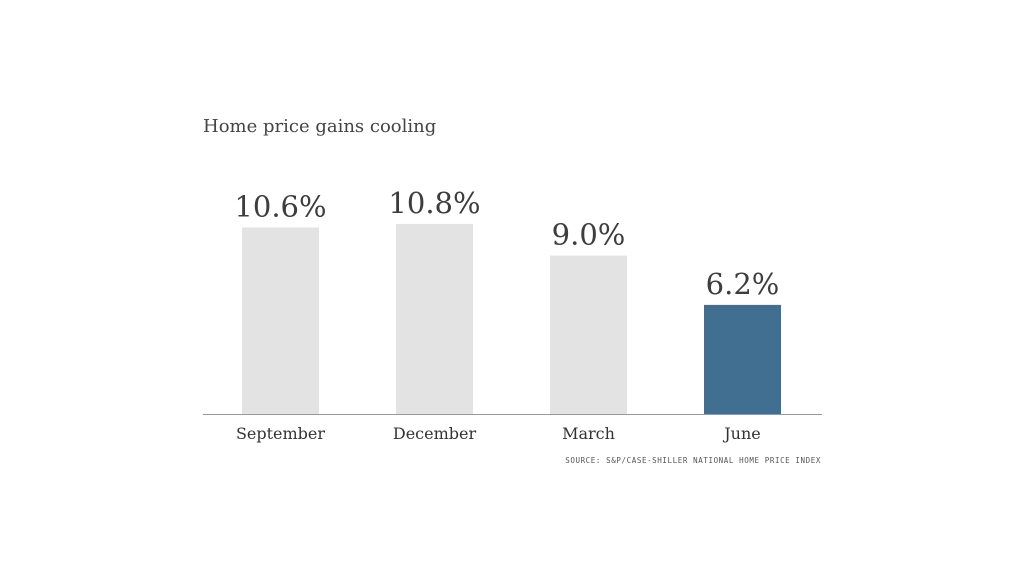 Image resolution: width=1024 pixels, height=576 pixels. I want to click on category-label: September, so click(280, 433).